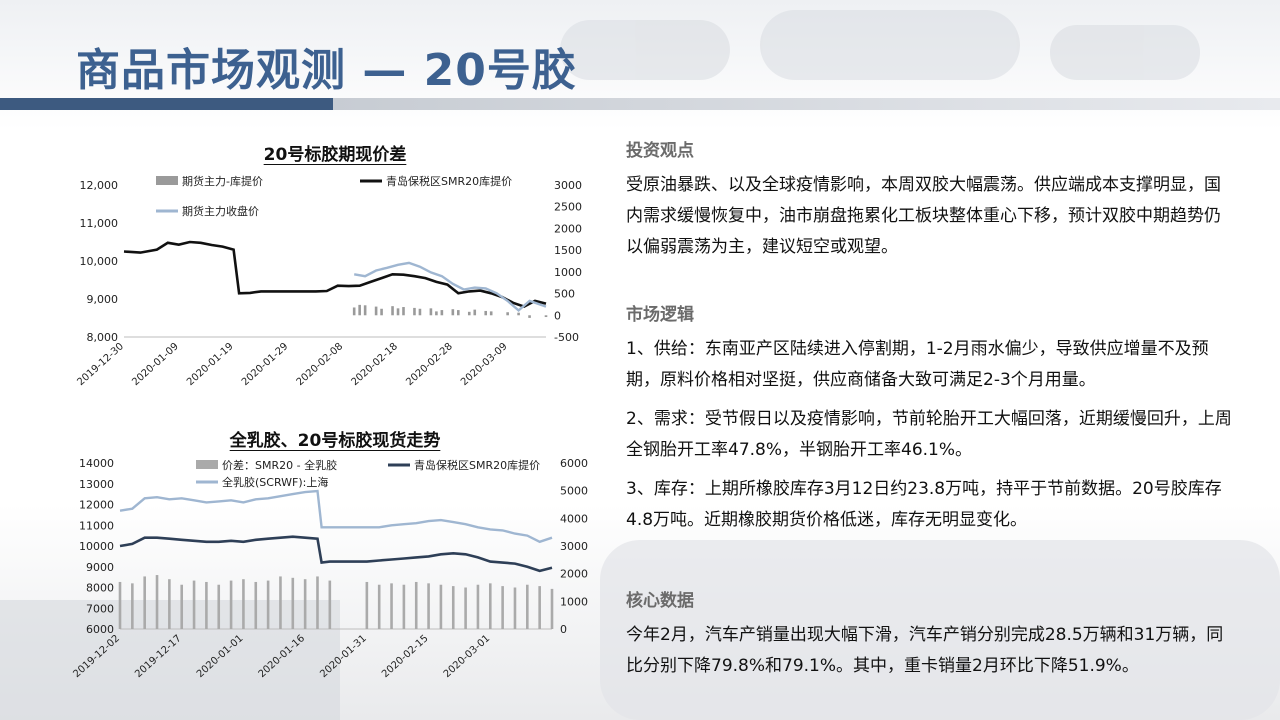  What do you see at coordinates (282, 656) in the screenshot?
I see `x-tick-label: 2020-01-16` at bounding box center [282, 656].